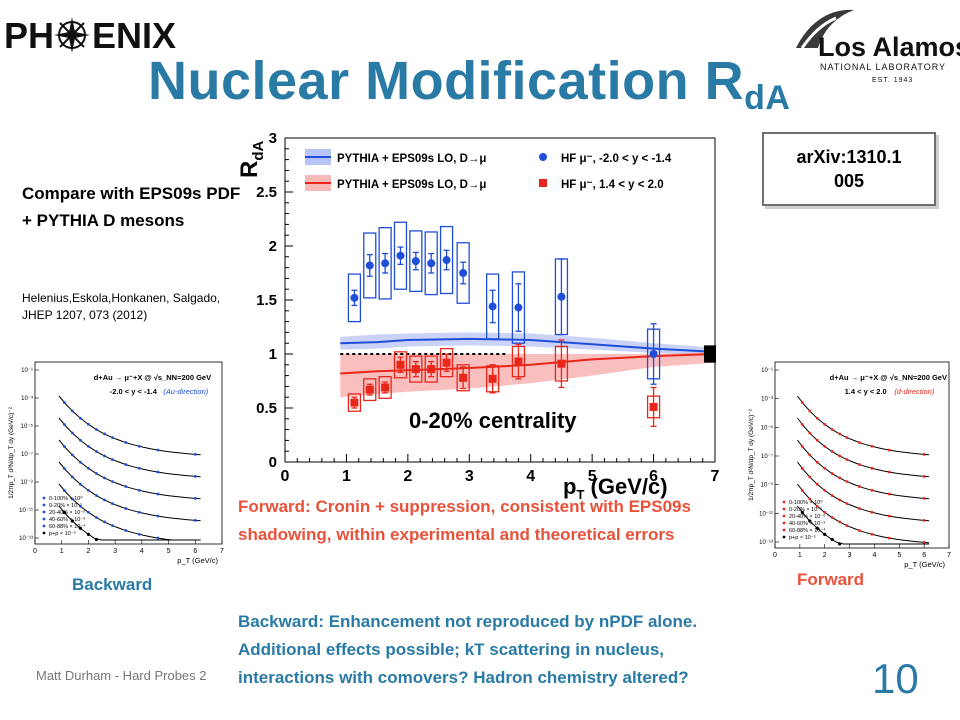  What do you see at coordinates (134, 35) in the screenshot?
I see `phenix-logo-text-right: ENIX` at bounding box center [134, 35].